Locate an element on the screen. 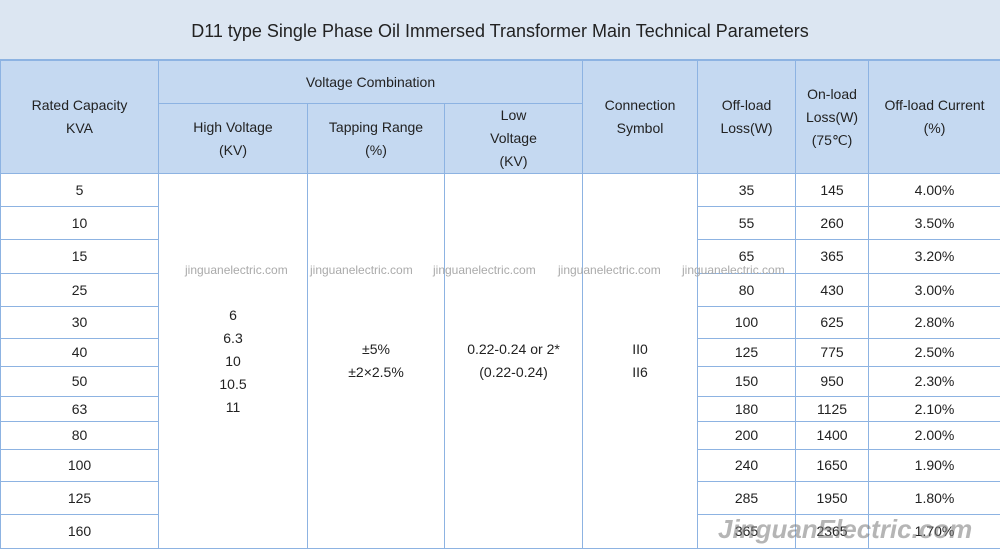 This screenshot has width=1000, height=549. cell-line: ±5% is located at coordinates (376, 349).